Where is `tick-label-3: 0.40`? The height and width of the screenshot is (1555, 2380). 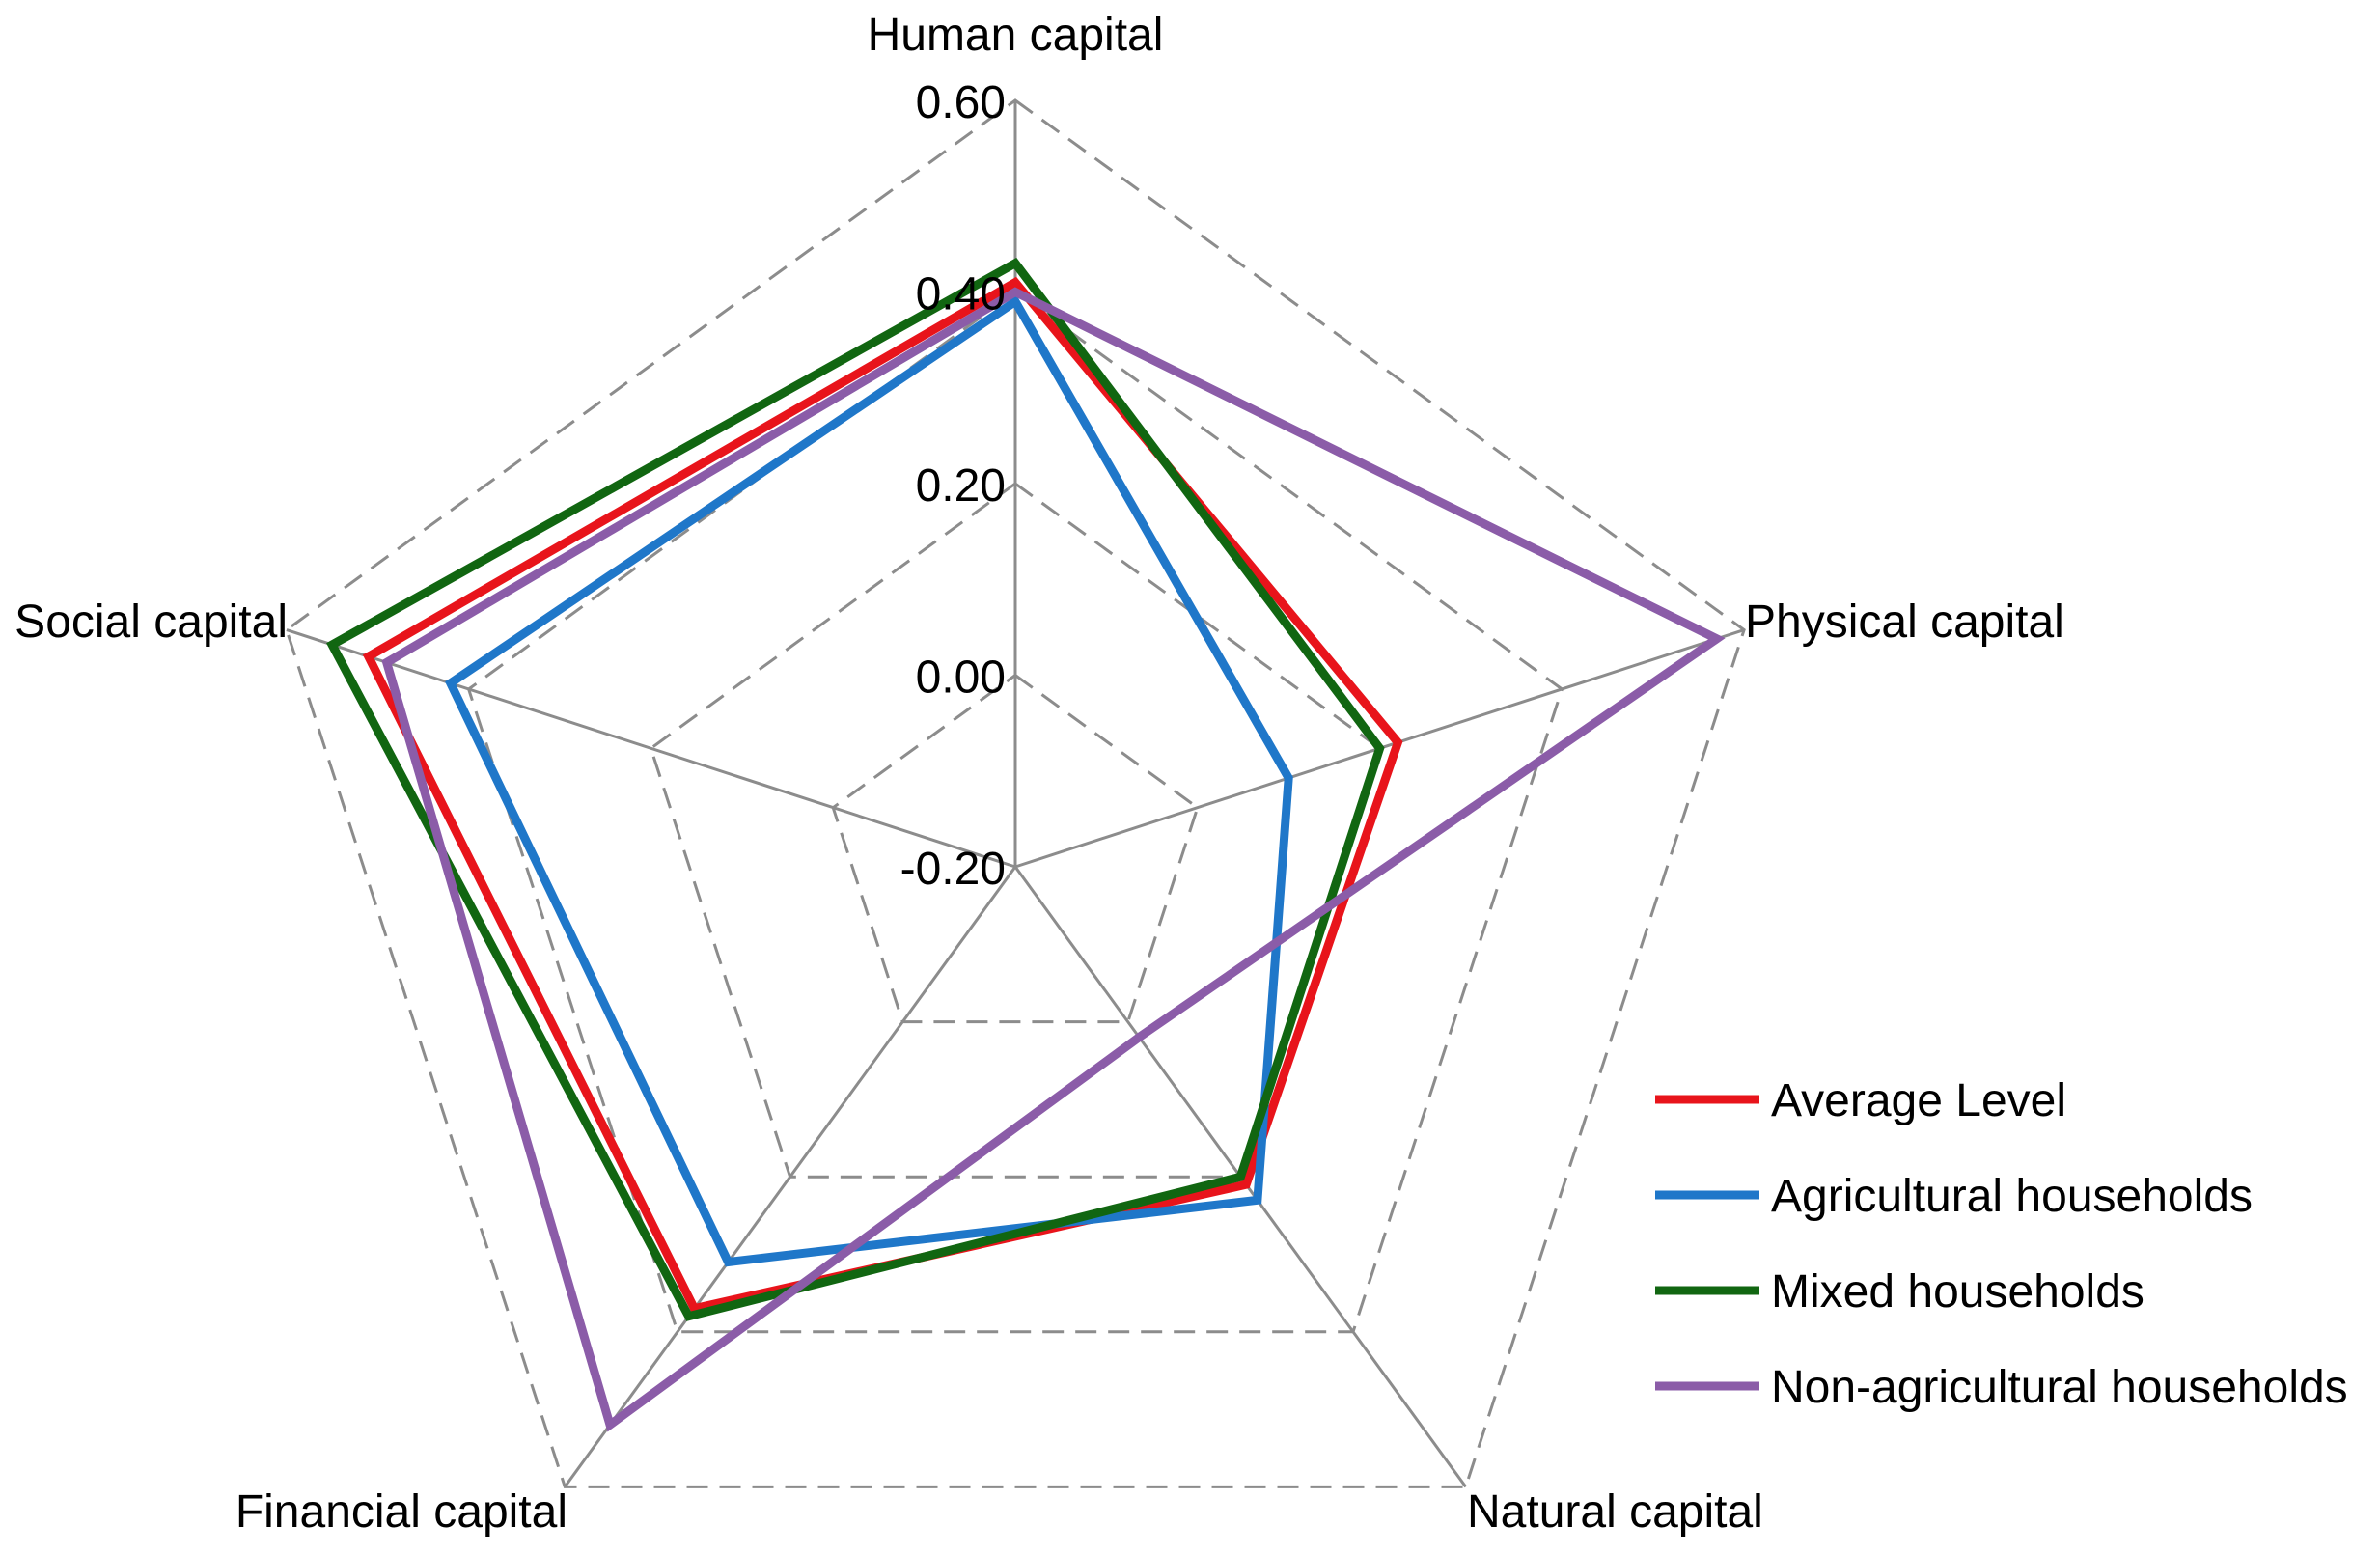 tick-label-3: 0.40 is located at coordinates (961, 294).